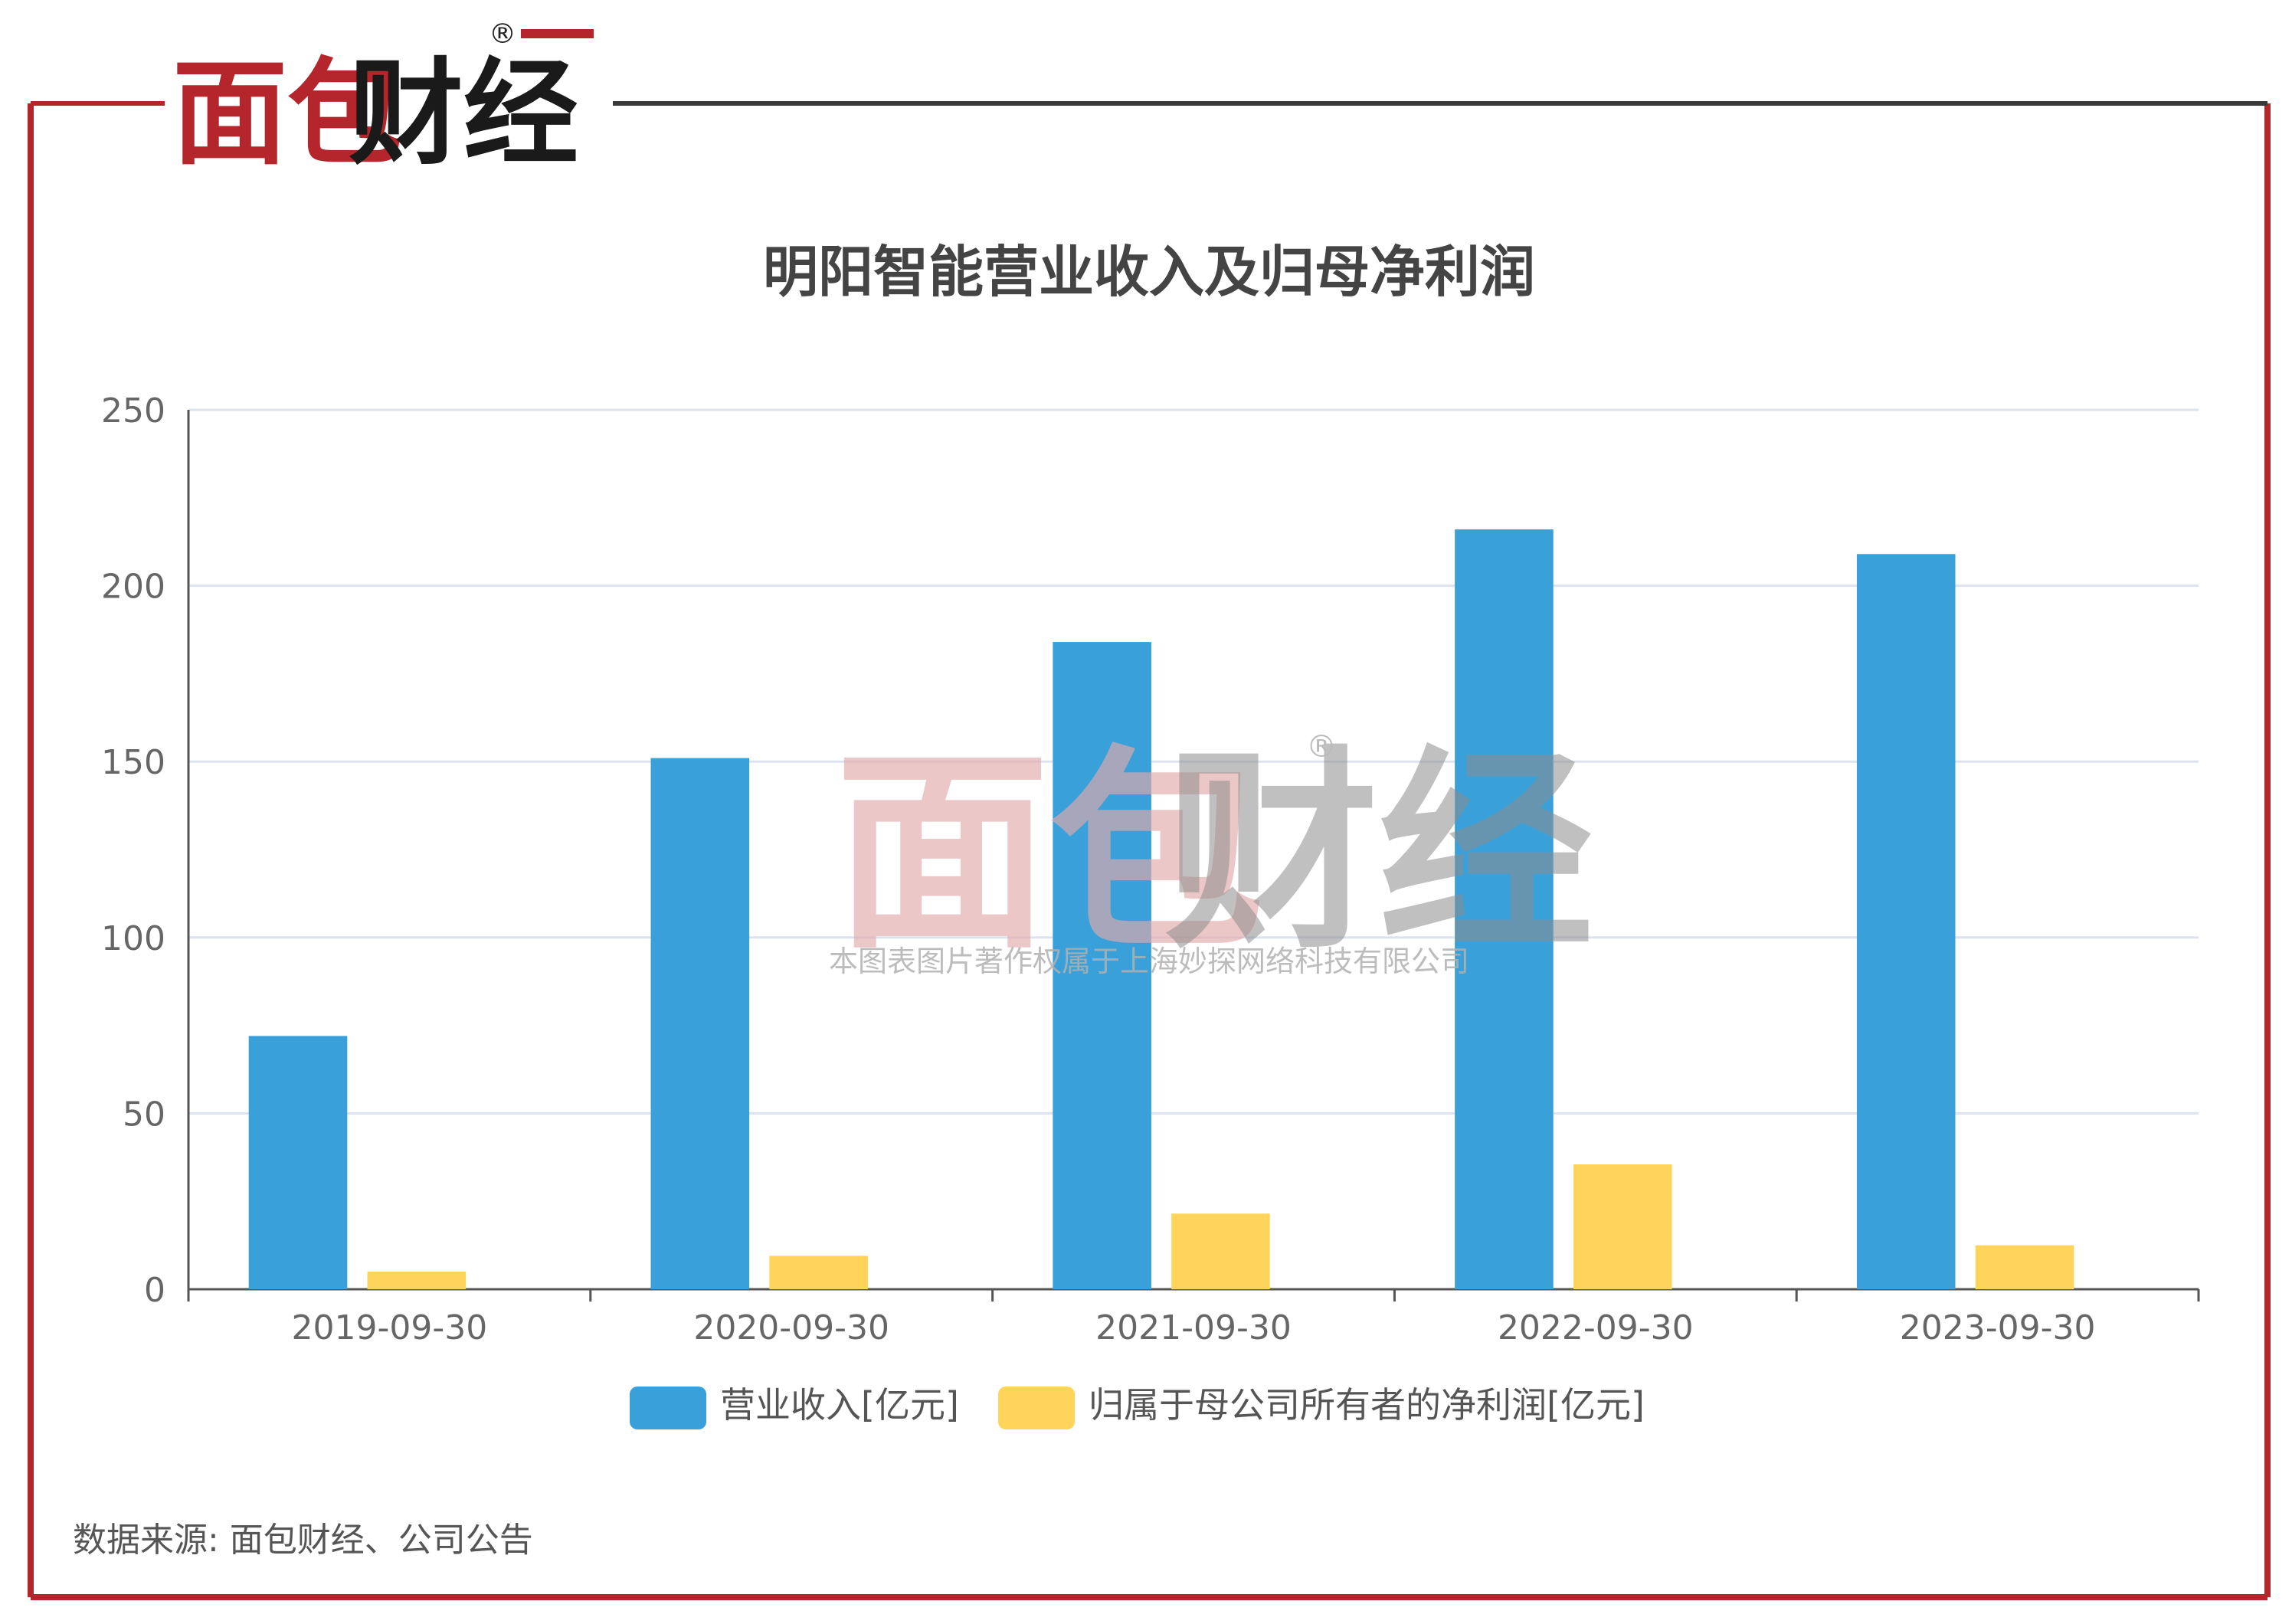 The image size is (2292, 1624). I want to click on watermark: 面包 财经 ® 本图表图片著作权属于上海妙探网络科技有限公司, so click(1211, 854).